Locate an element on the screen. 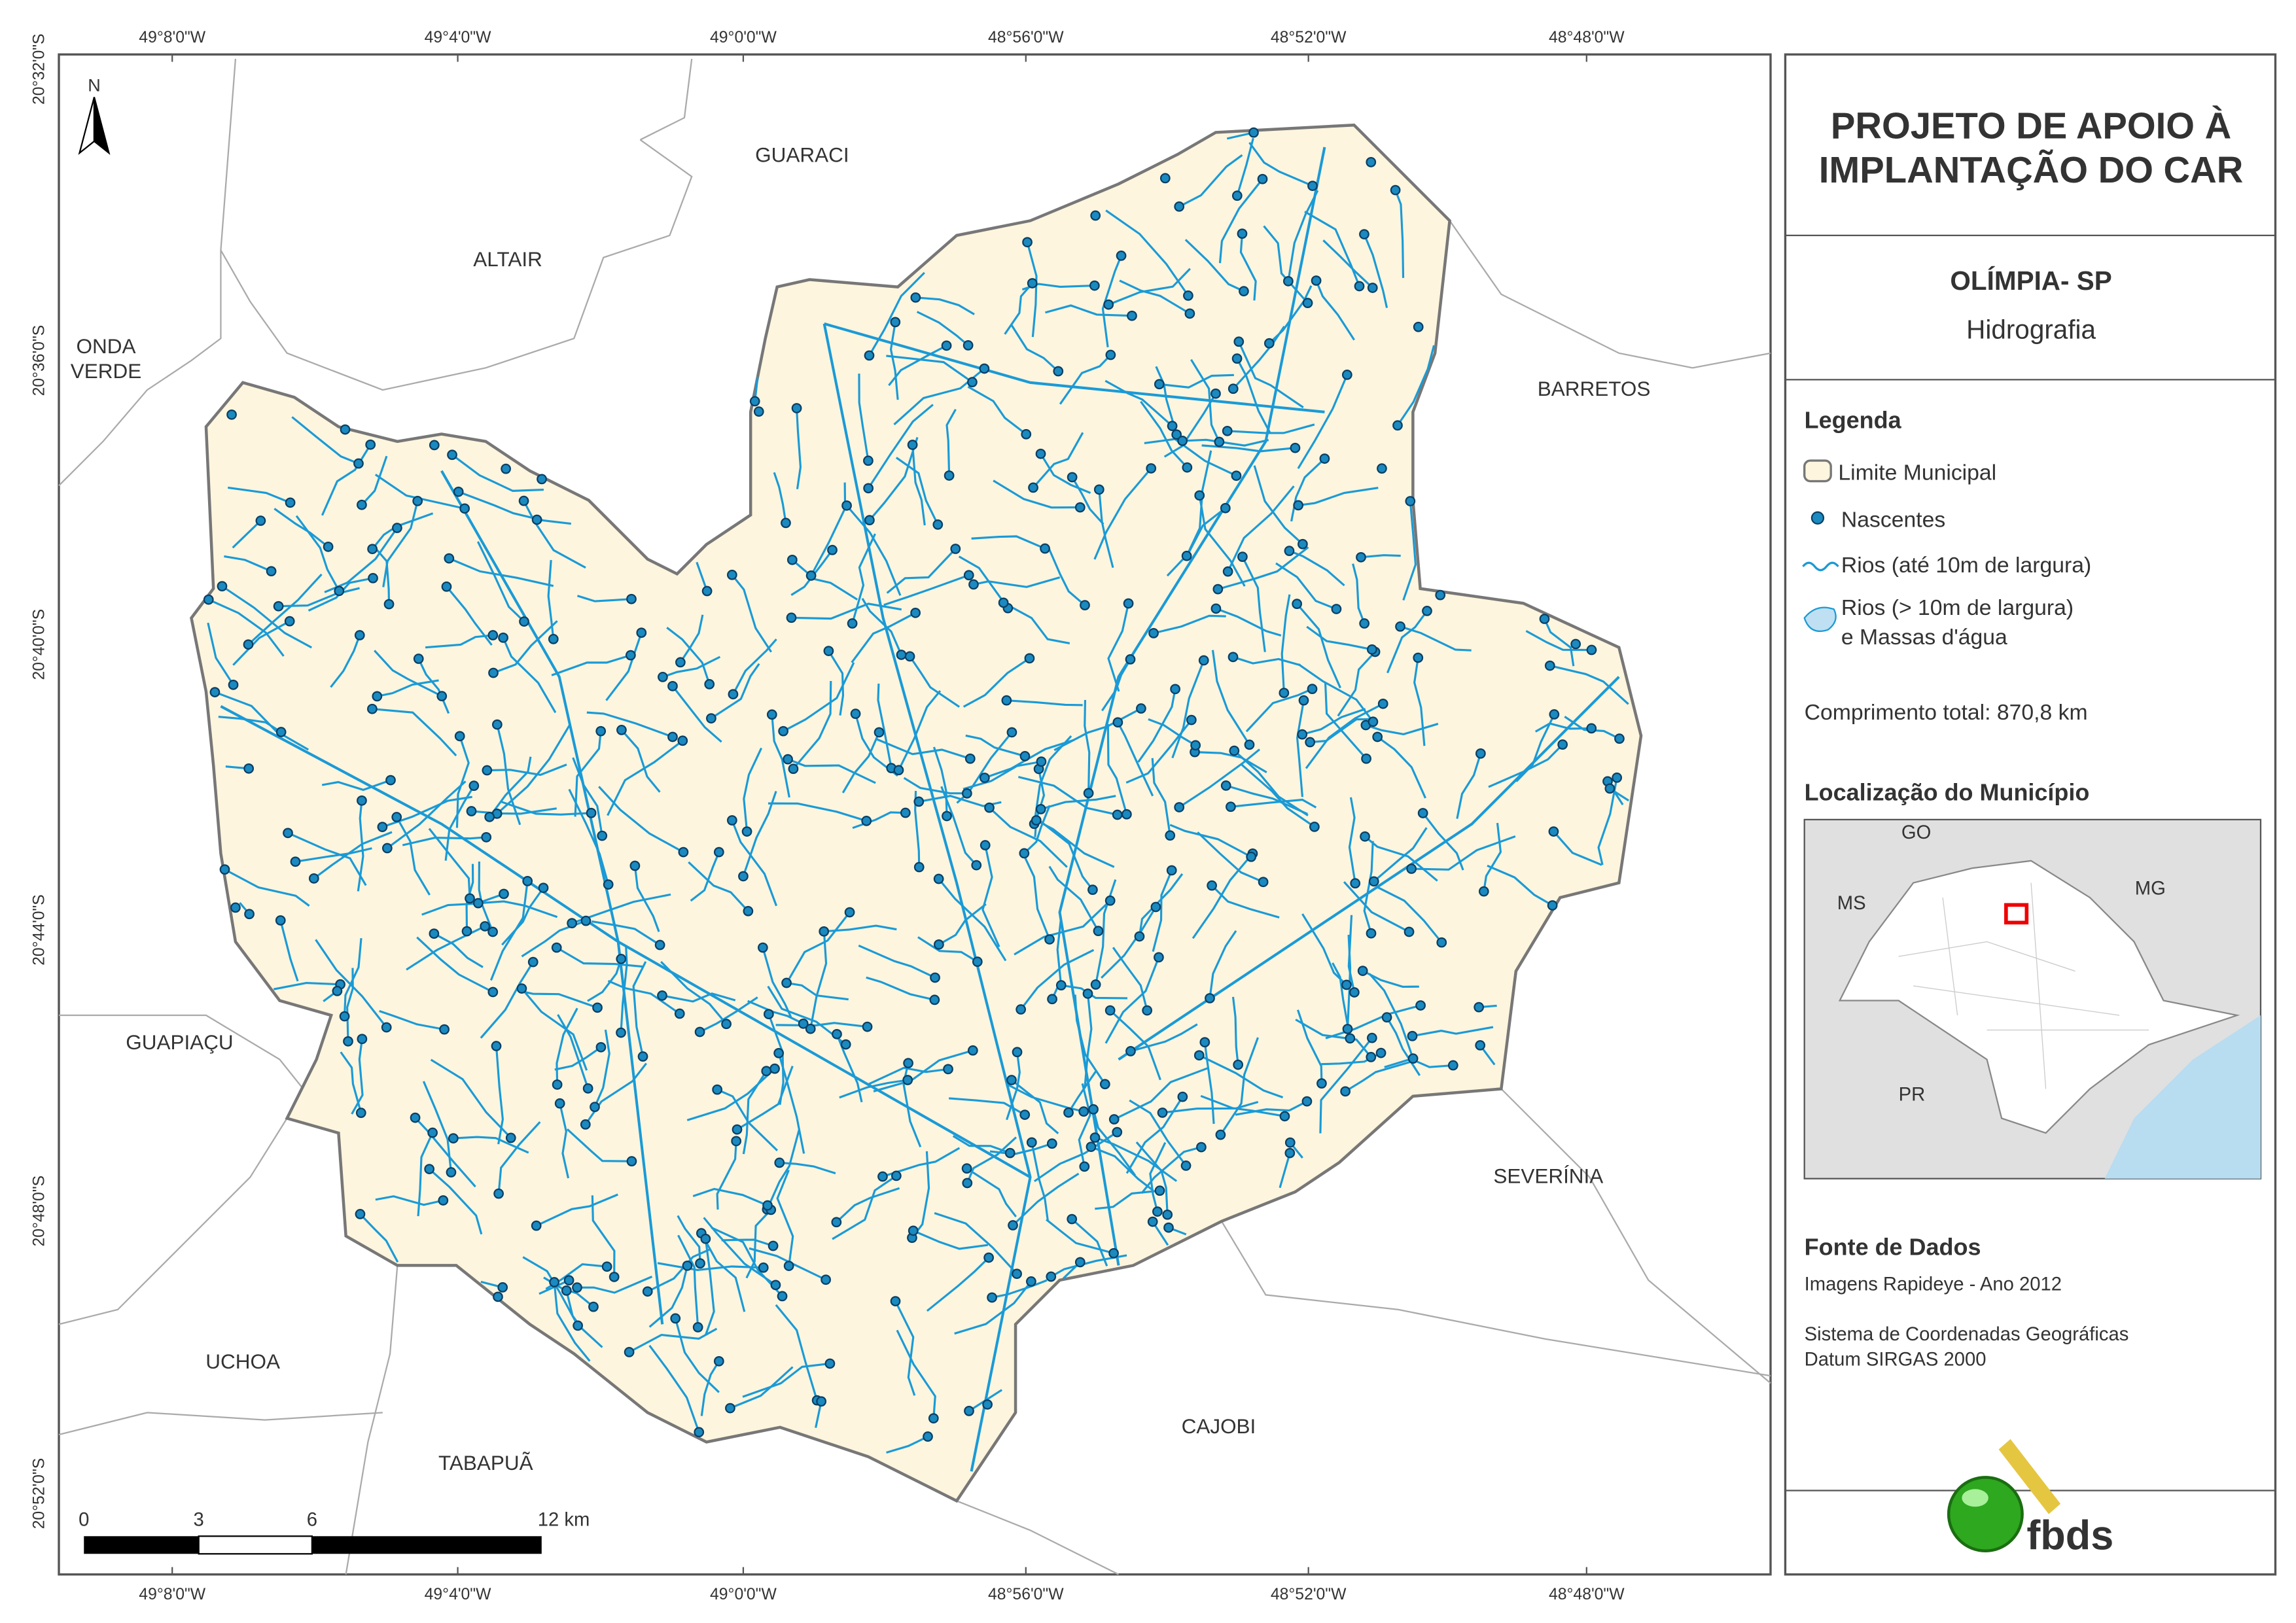 This screenshot has width=2296, height=1623. coord-label: 20°52'0"S is located at coordinates (39, 1494).